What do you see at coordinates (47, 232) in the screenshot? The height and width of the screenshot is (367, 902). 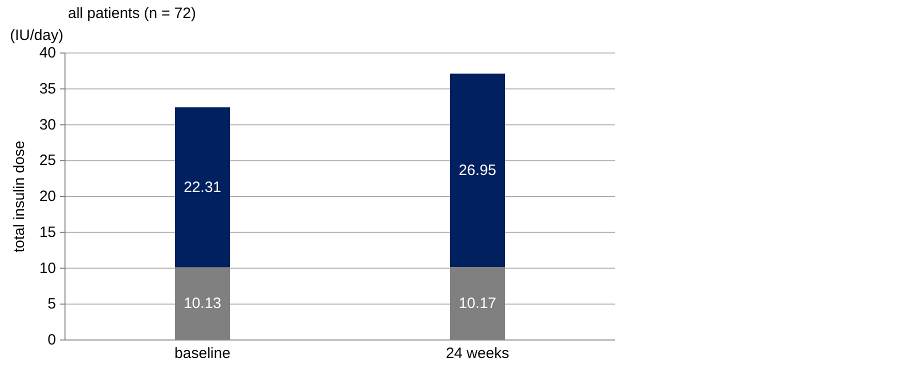 I see `y-tick-label: 15` at bounding box center [47, 232].